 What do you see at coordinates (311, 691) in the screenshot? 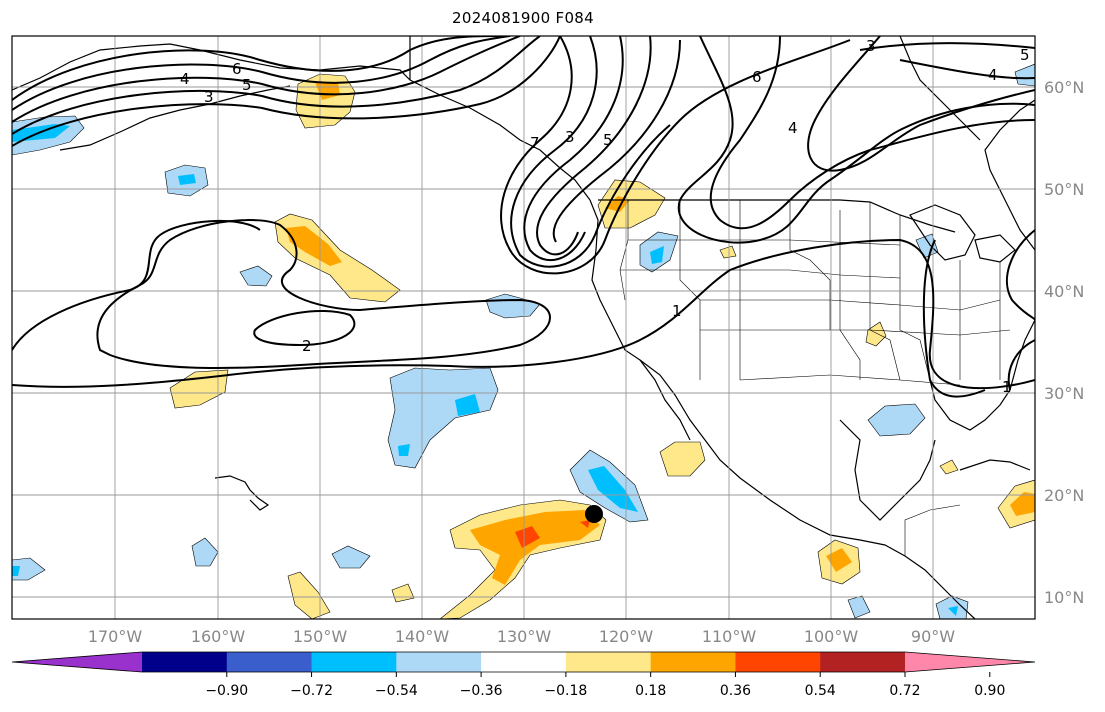
I see `colorbar-tick-label: −0.72` at bounding box center [311, 691].